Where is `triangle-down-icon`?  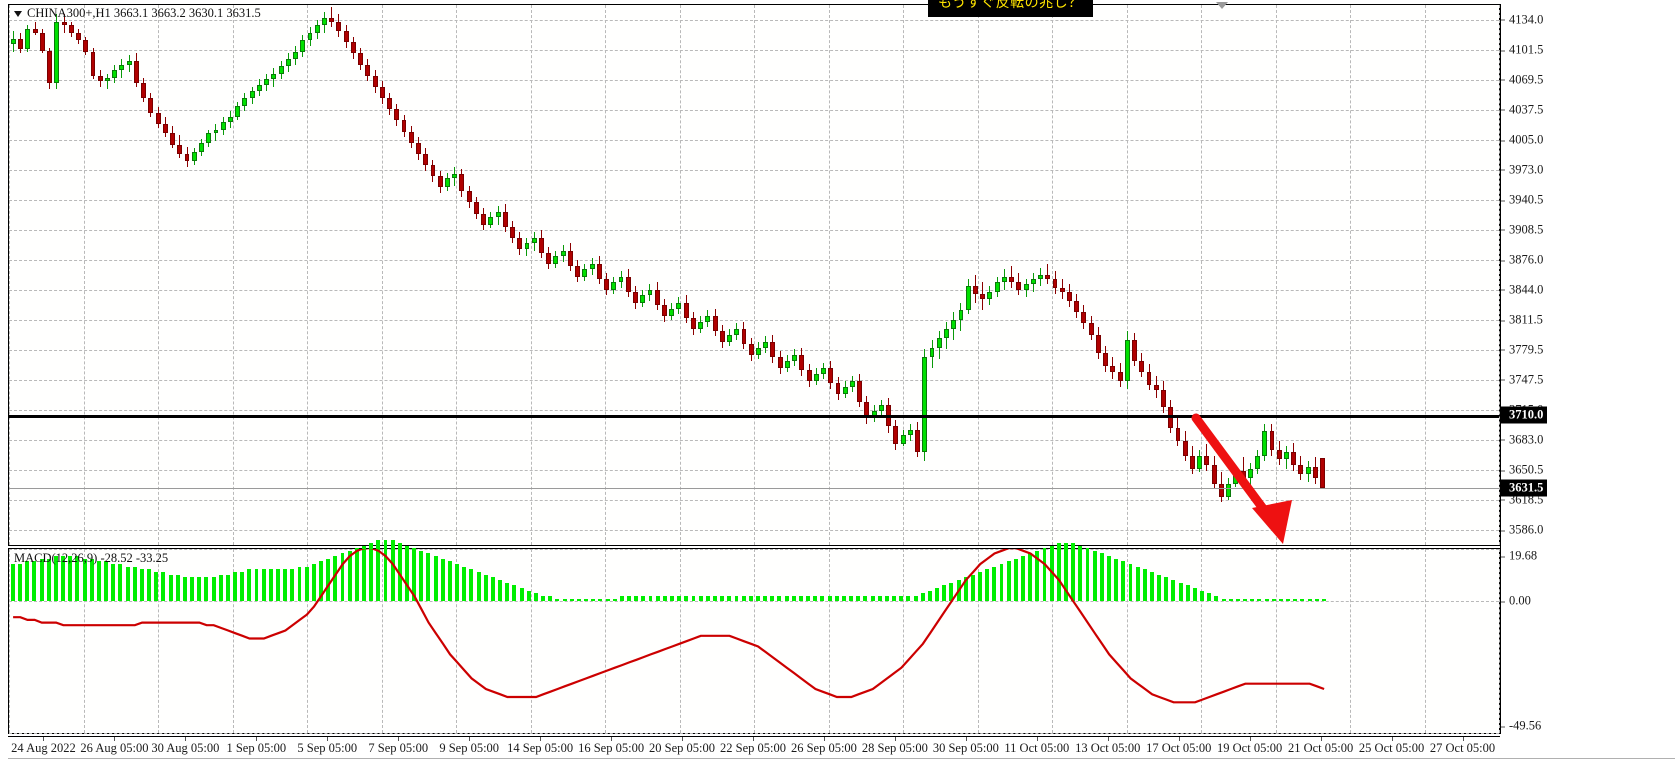 triangle-down-icon is located at coordinates (18, 13).